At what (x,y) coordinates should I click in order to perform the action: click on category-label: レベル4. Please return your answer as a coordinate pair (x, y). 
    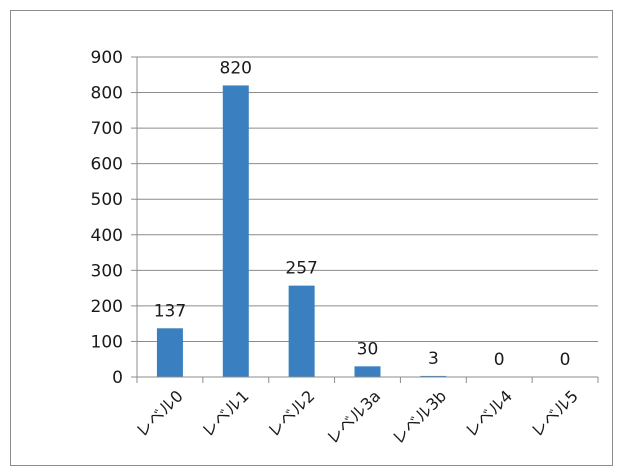
    Looking at the image, I should click on (488, 413).